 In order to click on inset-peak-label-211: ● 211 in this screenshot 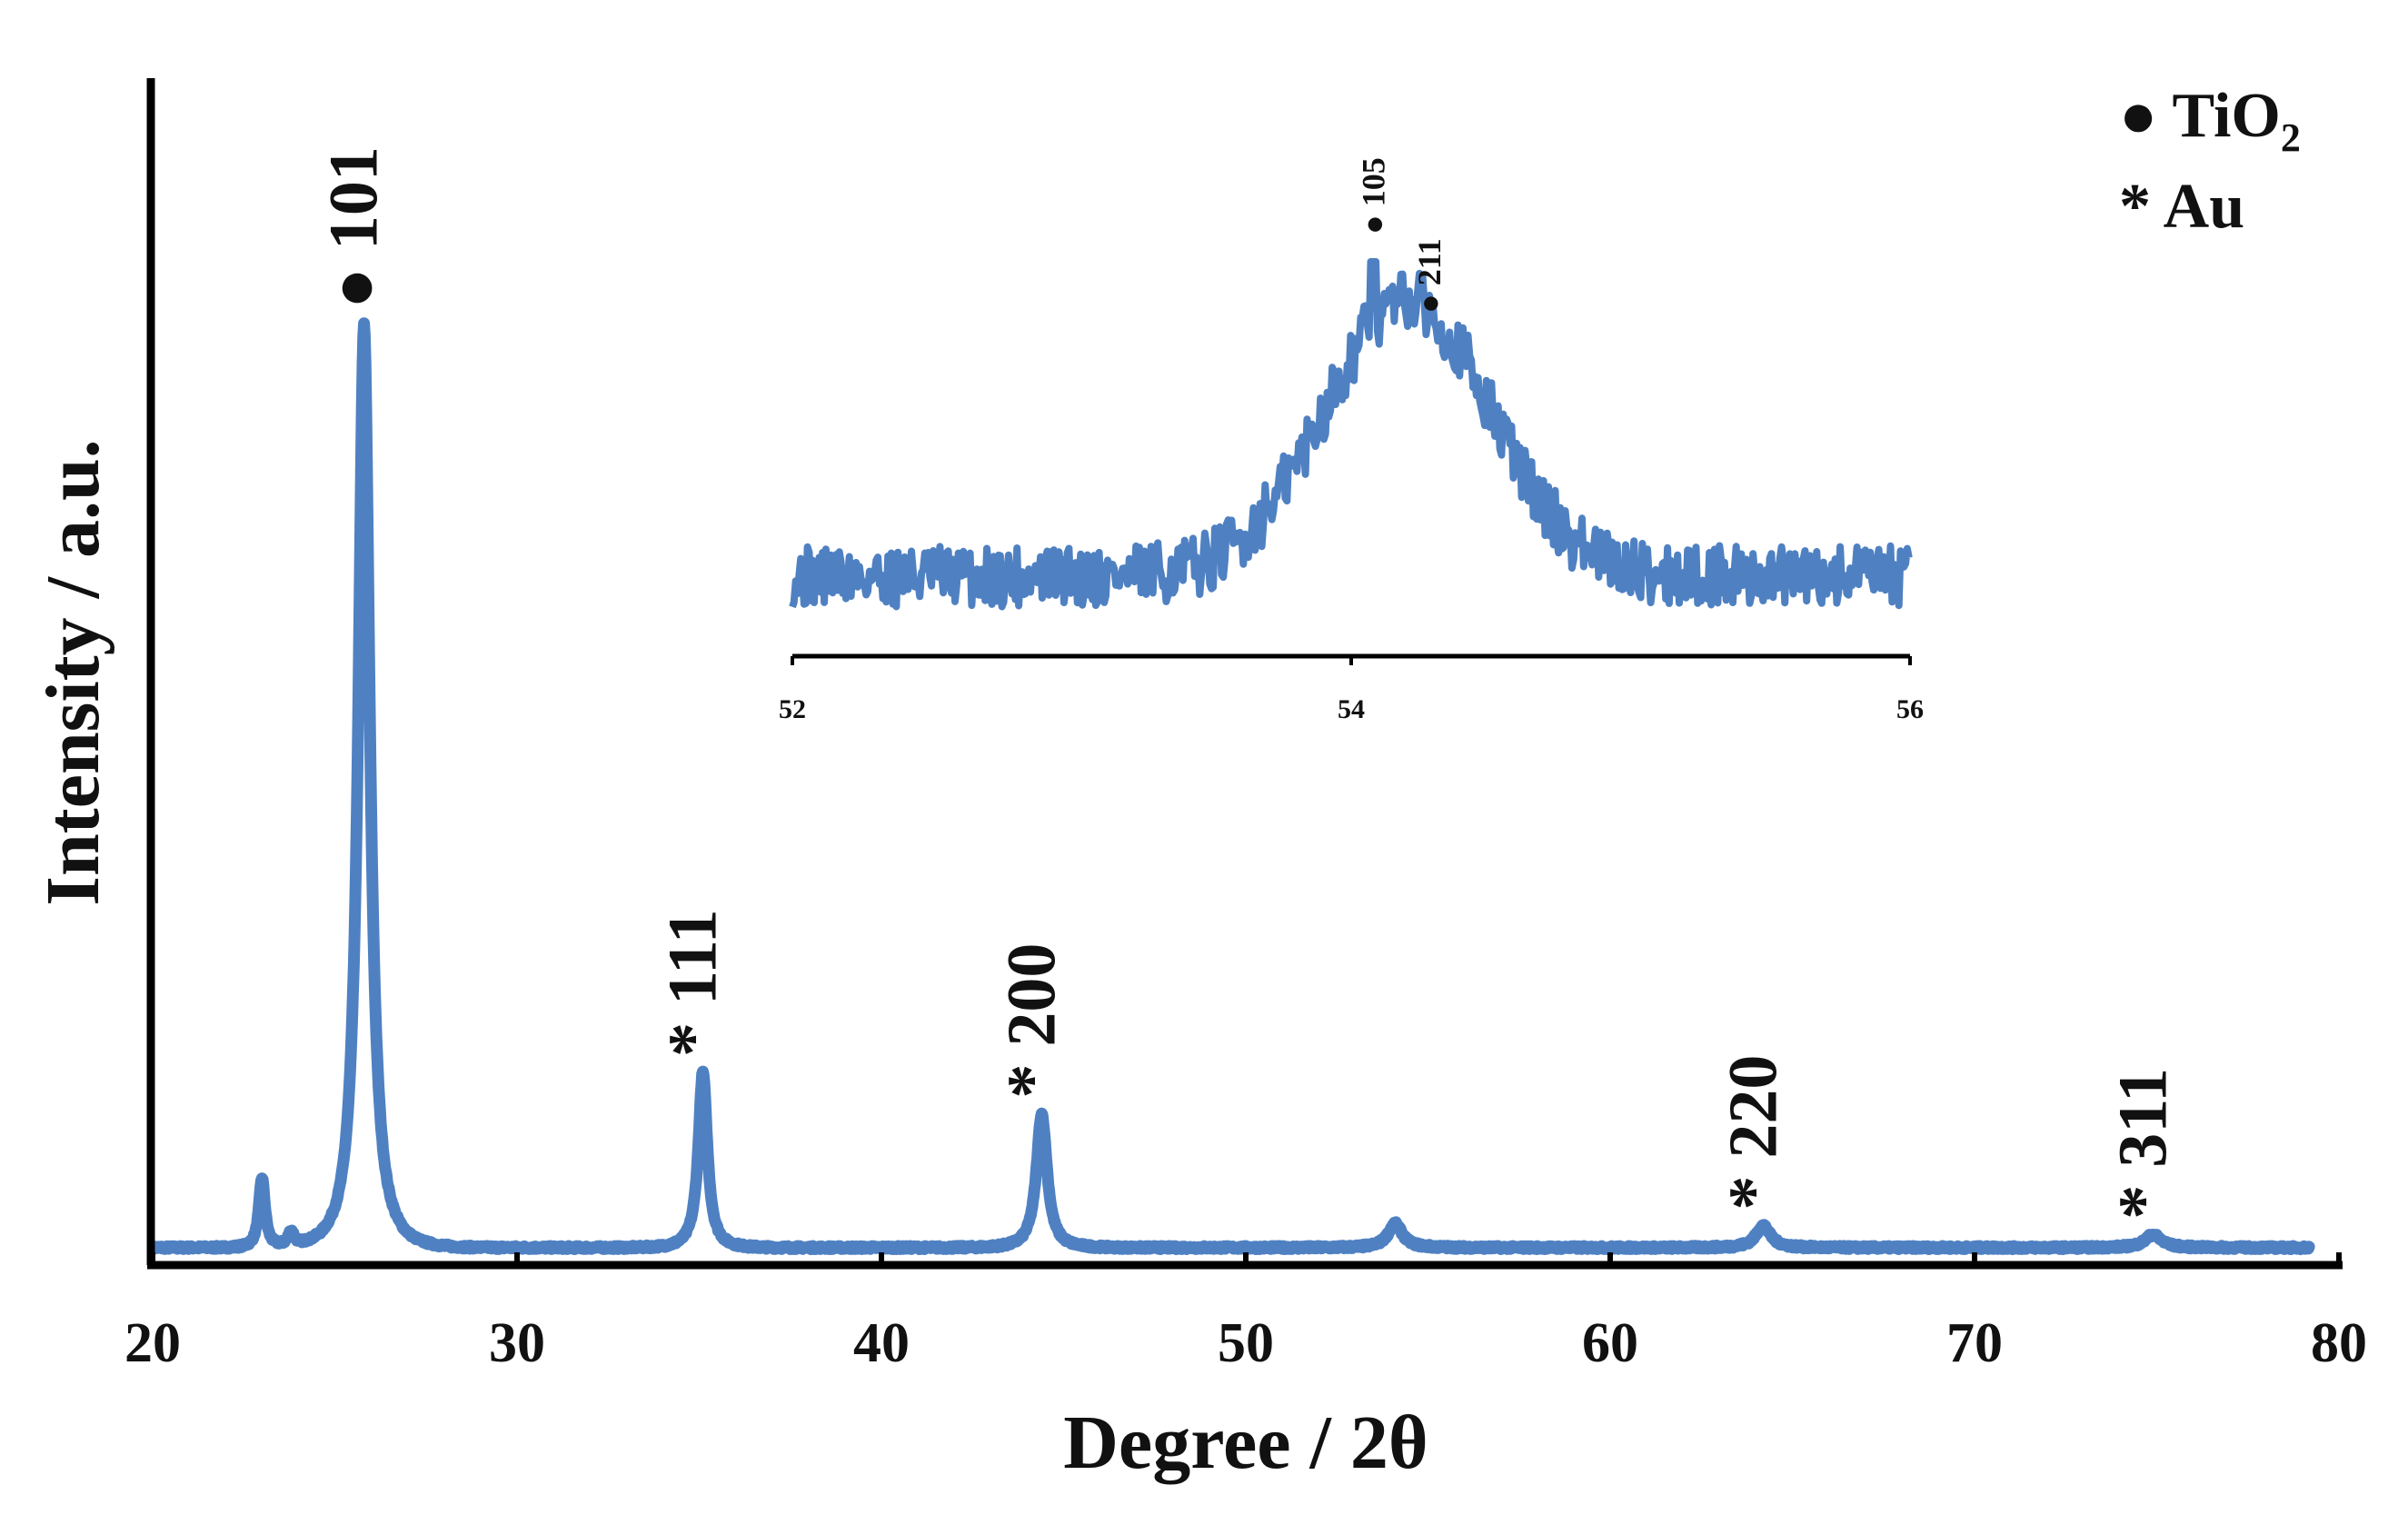, I will do `click(1429, 276)`.